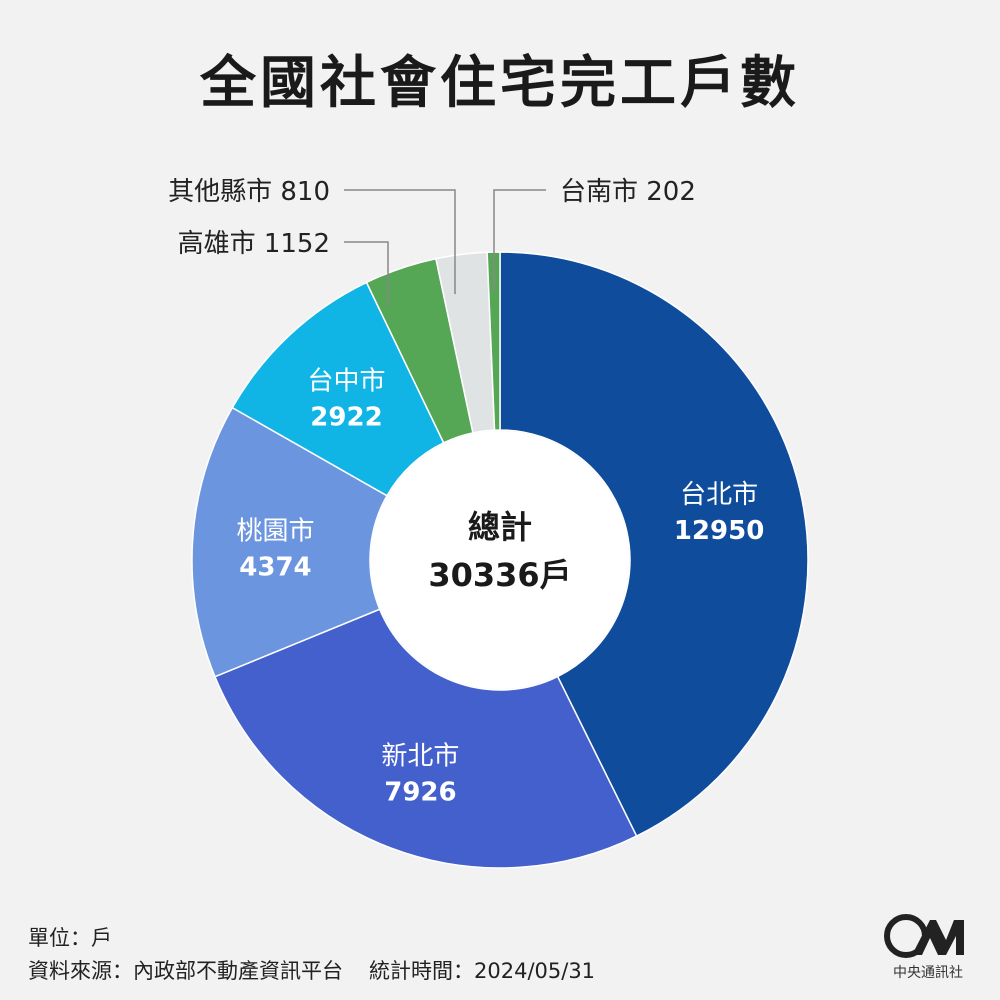  What do you see at coordinates (482, 971) in the screenshot?
I see `time-note: 統計時間：2024/05/31` at bounding box center [482, 971].